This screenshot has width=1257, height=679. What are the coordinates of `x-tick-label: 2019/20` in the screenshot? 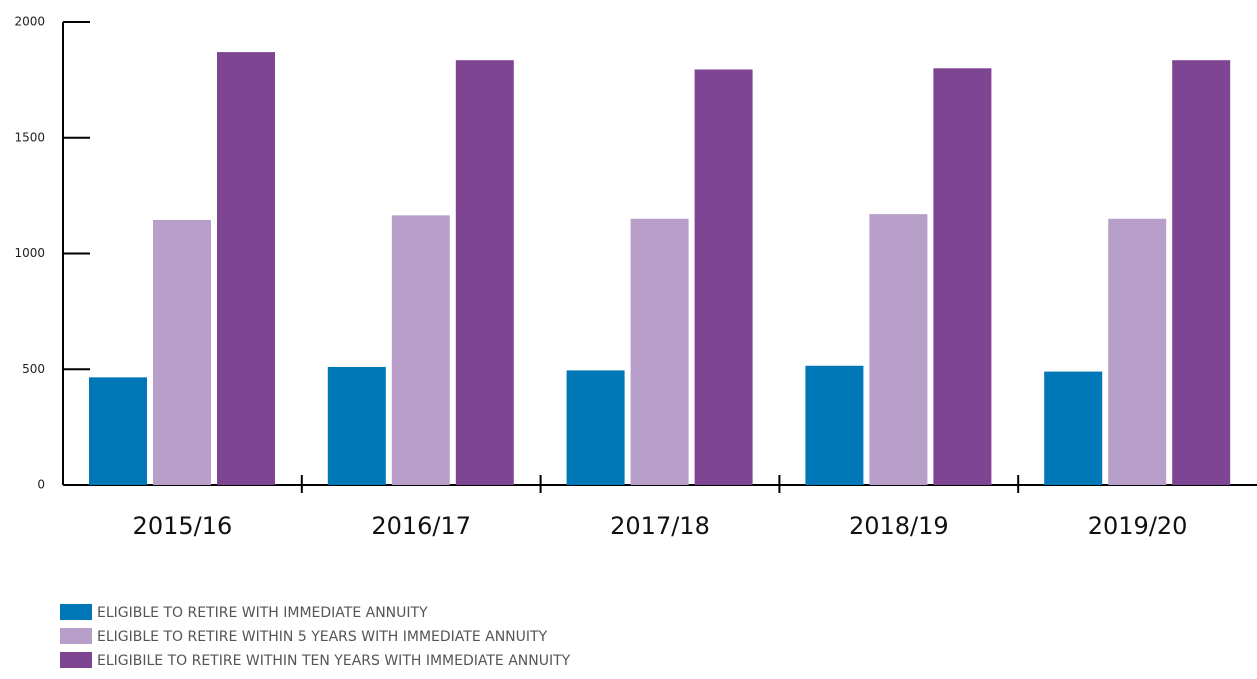 It's located at (1138, 526).